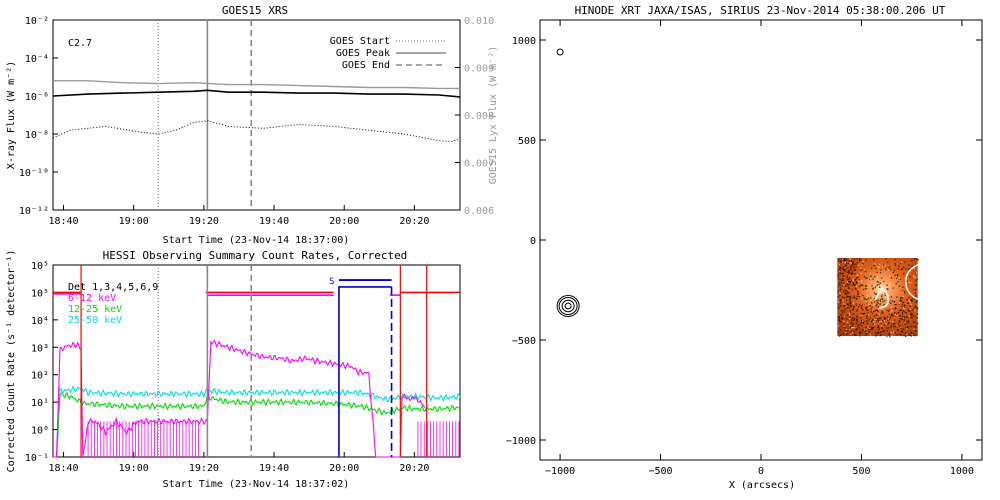  What do you see at coordinates (493, 115) in the screenshot?
I see `goes-ylabel-right: GOES15 Lyx Flux (W m⁻²)` at bounding box center [493, 115].